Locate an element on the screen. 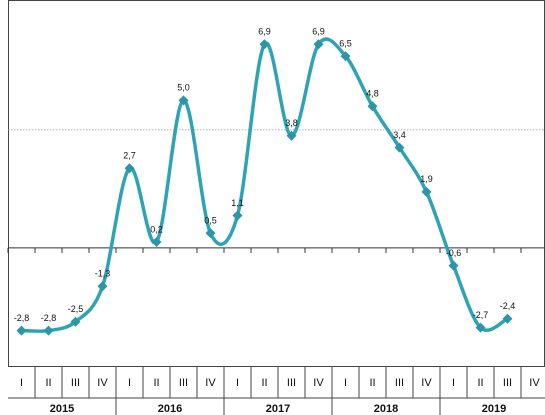 This screenshot has width=545, height=415. data-label: 5,0 is located at coordinates (183, 88).